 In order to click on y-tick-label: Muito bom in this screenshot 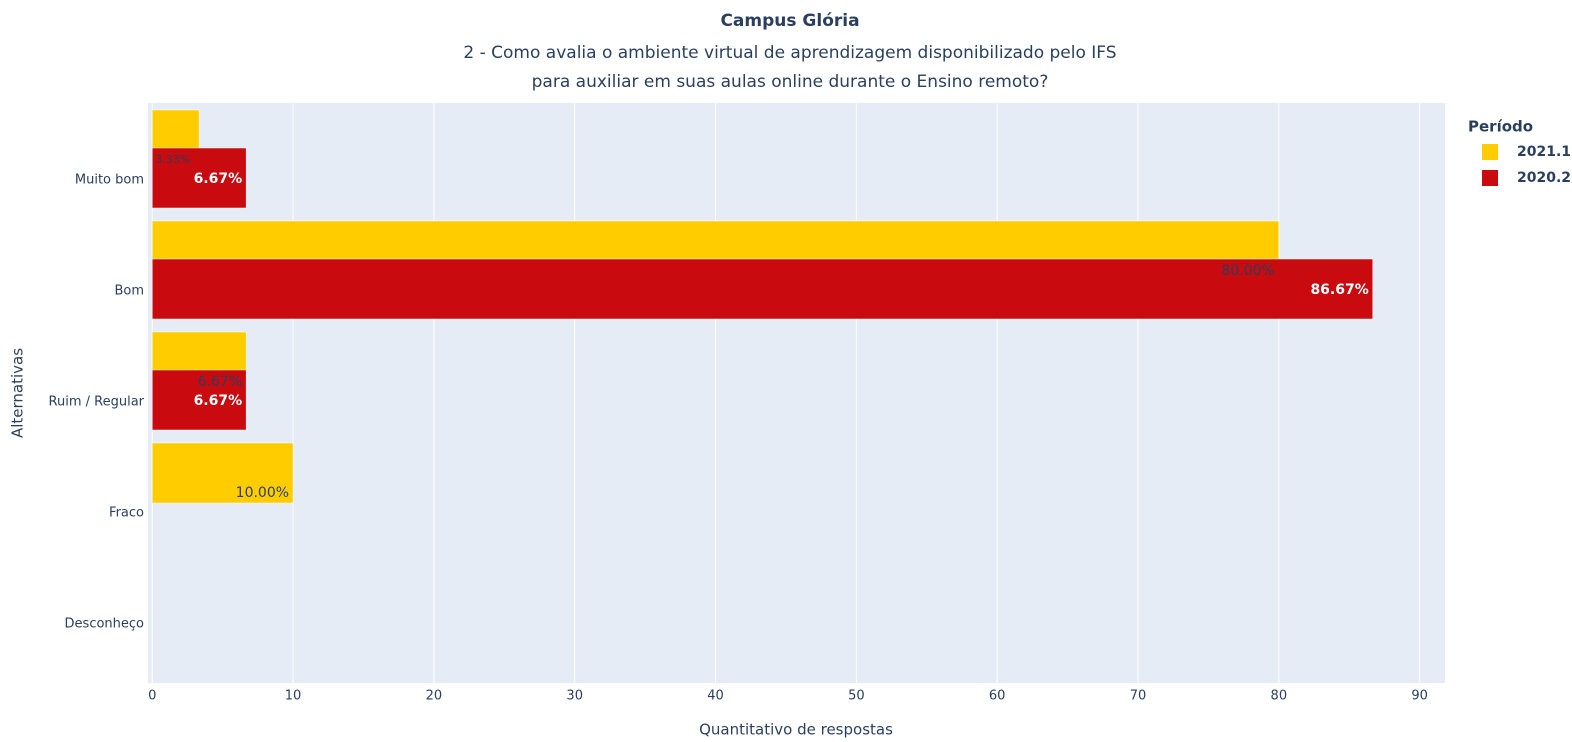, I will do `click(109, 180)`.